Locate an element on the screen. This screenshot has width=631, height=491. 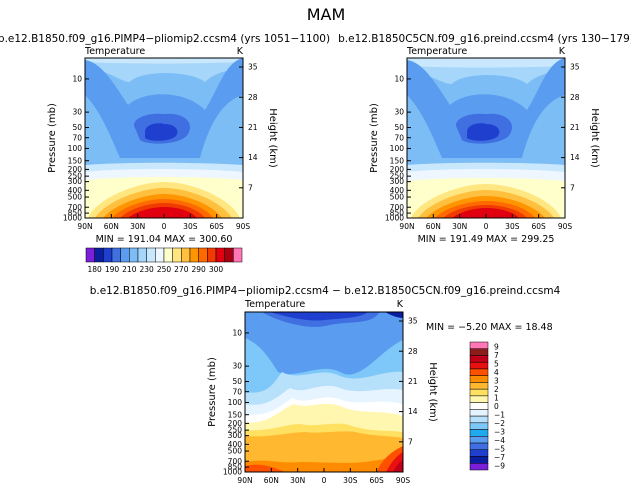
y-tick-label: 700 is located at coordinates (235, 461).